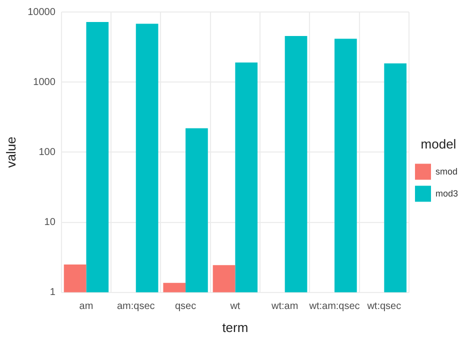 This screenshot has width=474, height=338. I want to click on y-tick-label: 100, so click(47, 152).